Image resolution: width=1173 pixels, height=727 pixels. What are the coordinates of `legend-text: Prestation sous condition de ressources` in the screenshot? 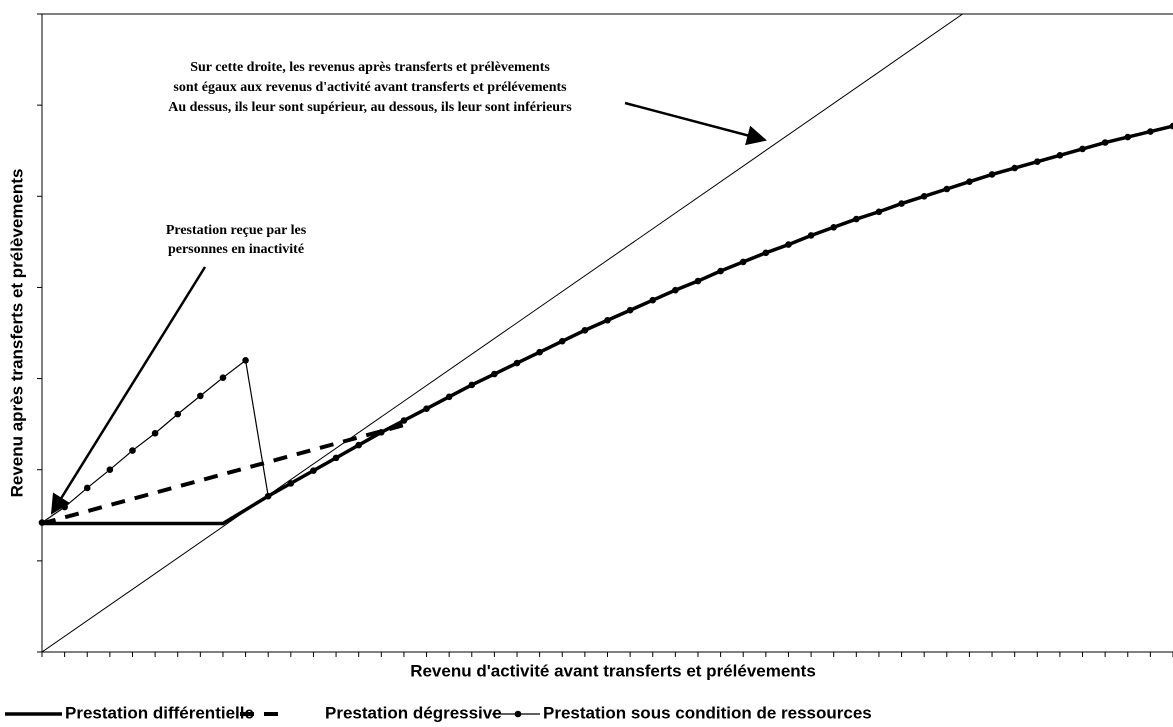 It's located at (707, 712).